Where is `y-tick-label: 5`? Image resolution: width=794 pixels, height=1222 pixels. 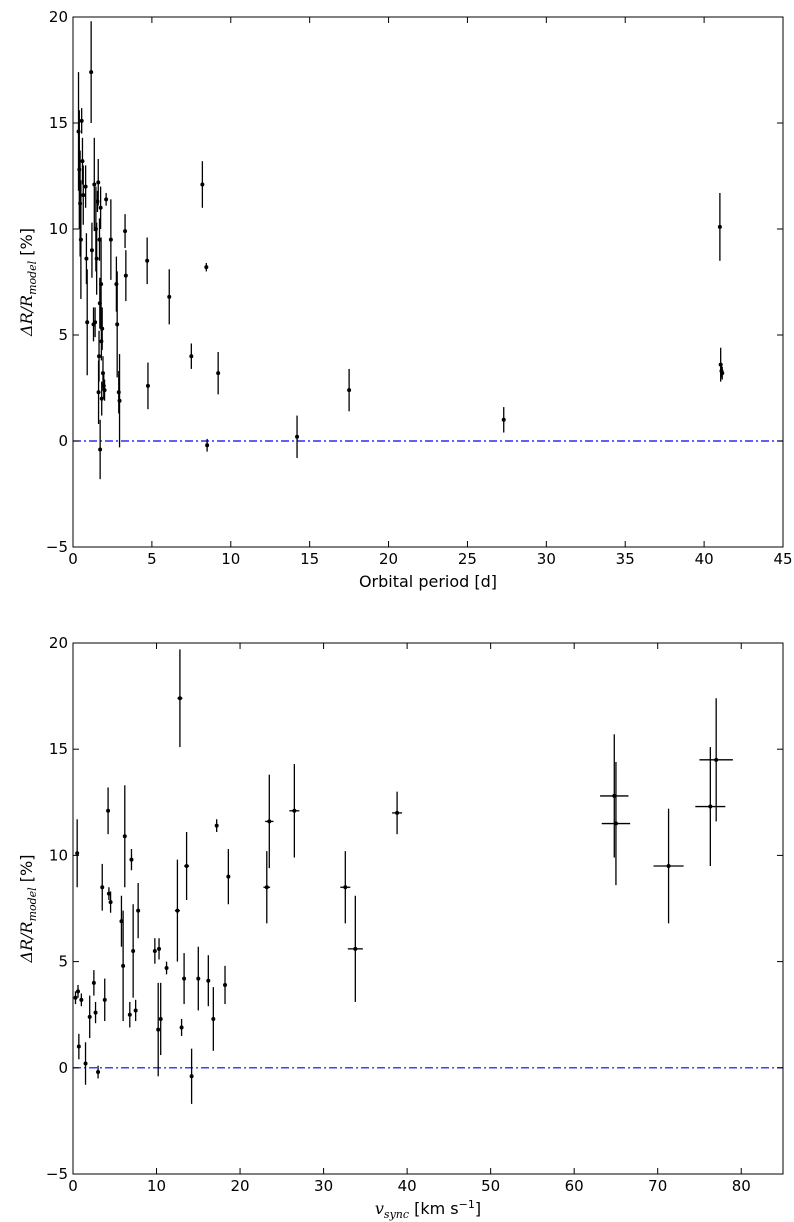 y-tick-label: 5 is located at coordinates (63, 335).